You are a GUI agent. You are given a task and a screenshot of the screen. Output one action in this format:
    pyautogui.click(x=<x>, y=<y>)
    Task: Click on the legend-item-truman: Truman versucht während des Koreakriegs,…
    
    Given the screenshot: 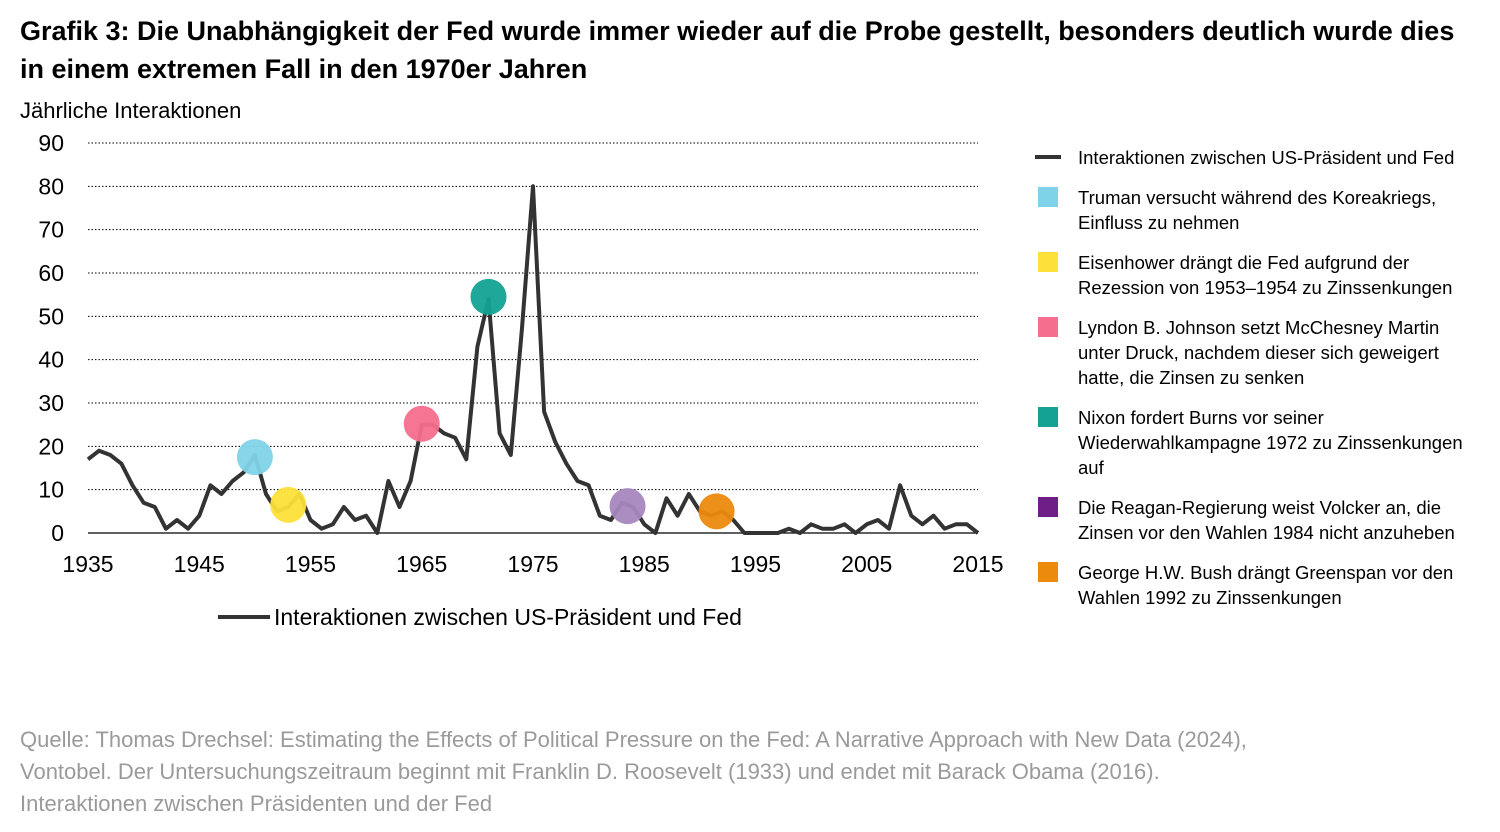 What is the action you would take?
    pyautogui.click(x=1260, y=210)
    